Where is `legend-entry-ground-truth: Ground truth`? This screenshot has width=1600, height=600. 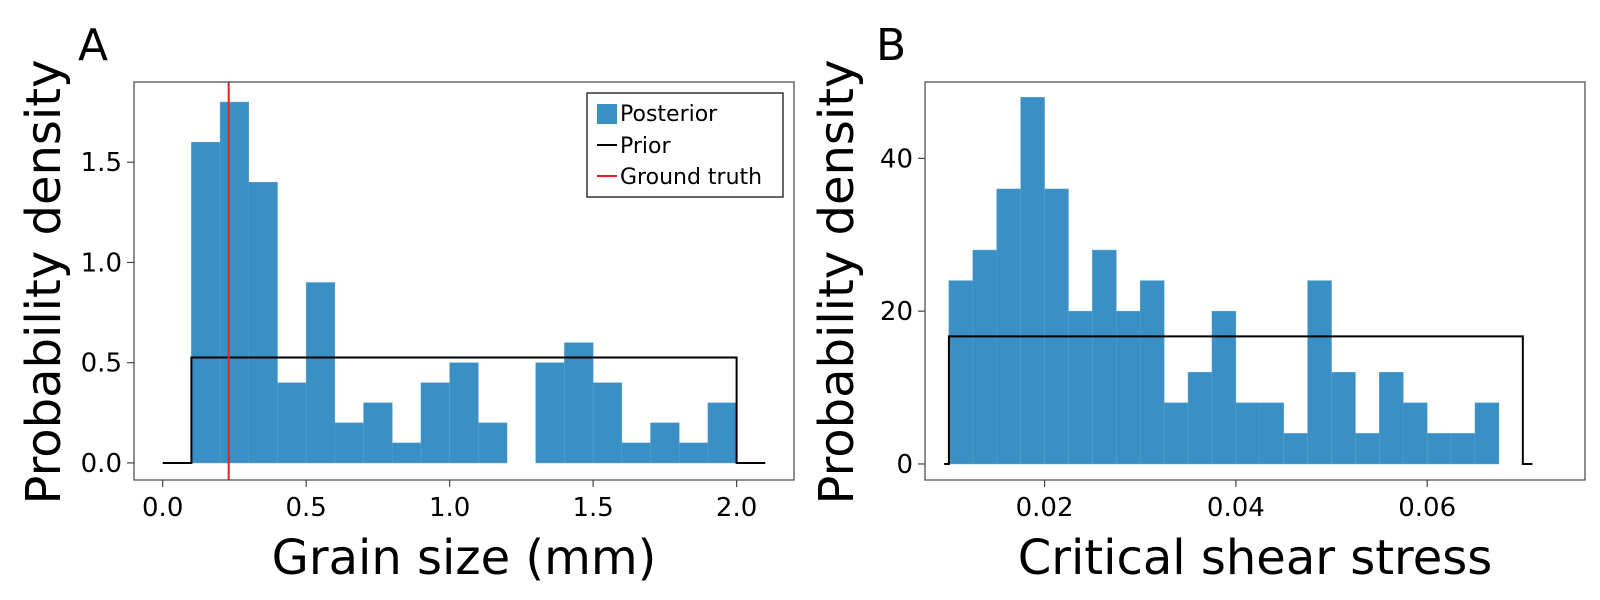
legend-entry-ground-truth: Ground truth is located at coordinates (679, 177).